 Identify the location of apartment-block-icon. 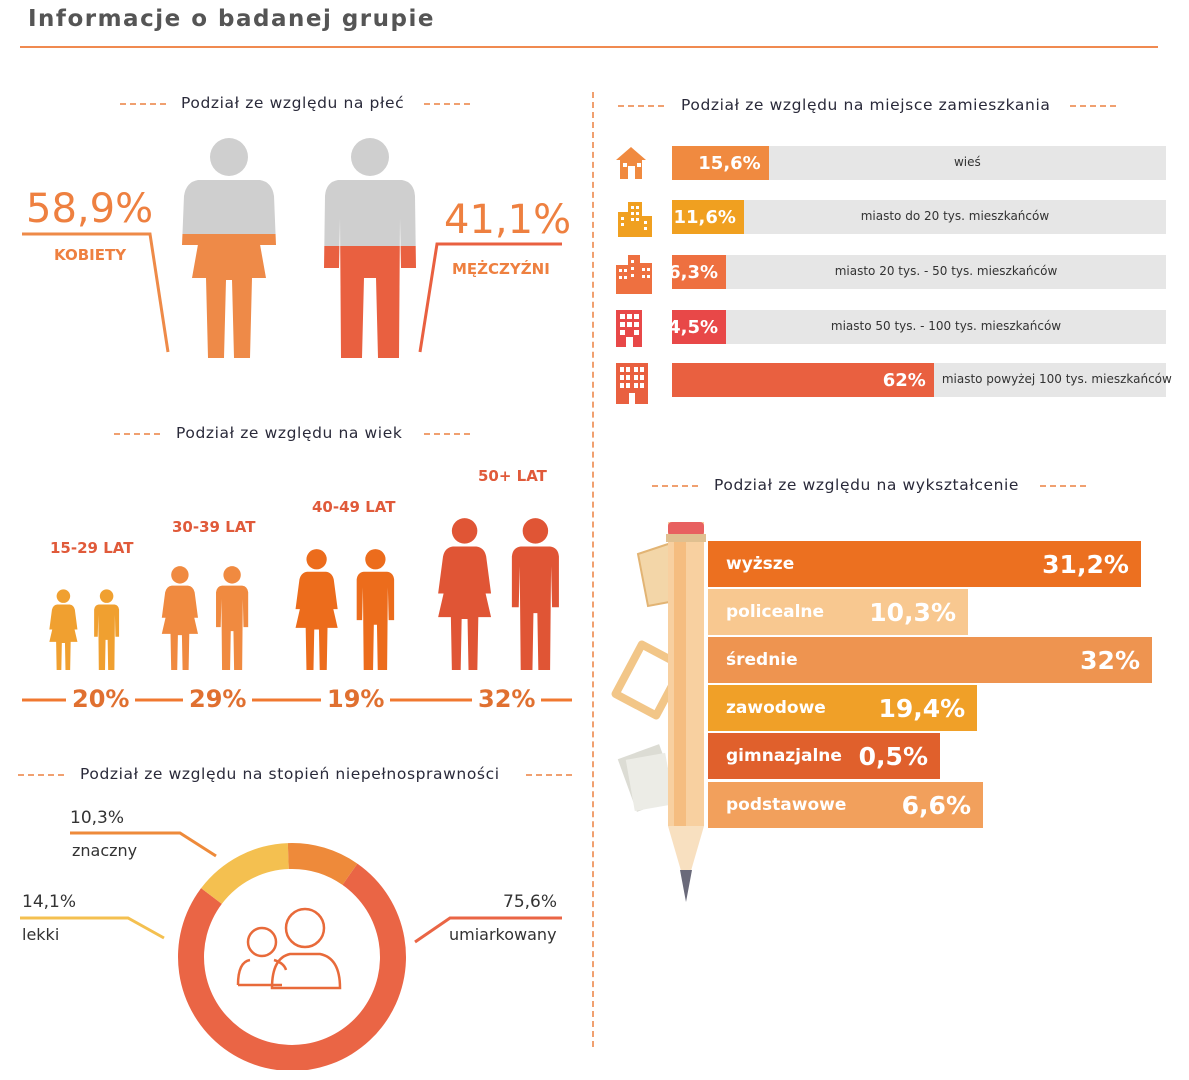
(632, 385).